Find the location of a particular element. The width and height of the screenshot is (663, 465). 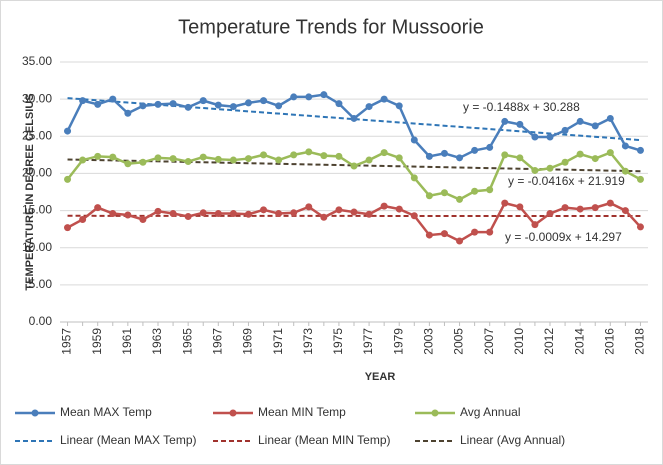

trendline-equation: y = -0.0416x + 21.919 is located at coordinates (566, 181).